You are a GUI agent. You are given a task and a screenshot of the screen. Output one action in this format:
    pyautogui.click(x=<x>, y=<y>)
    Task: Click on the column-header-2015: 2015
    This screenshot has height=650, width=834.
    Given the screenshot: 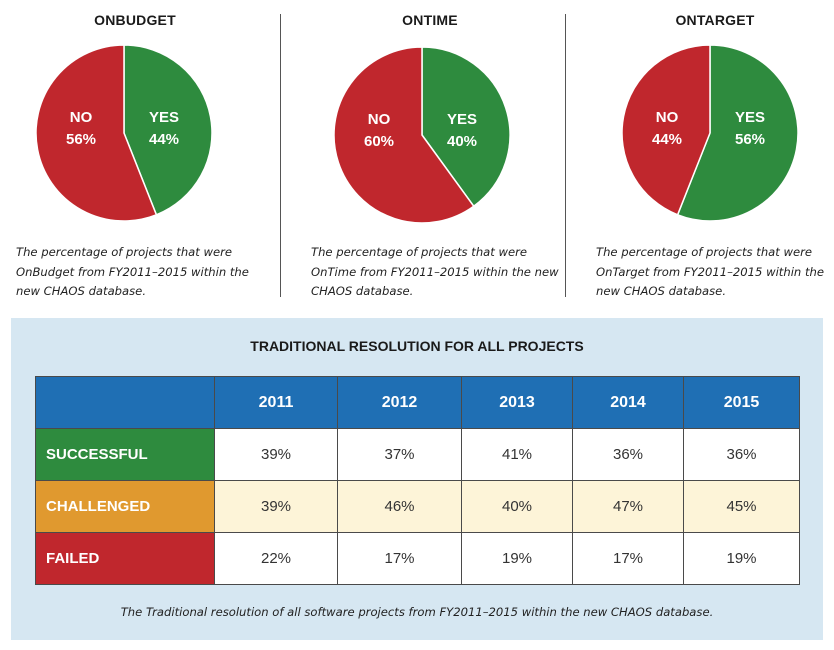 What is the action you would take?
    pyautogui.click(x=741, y=402)
    